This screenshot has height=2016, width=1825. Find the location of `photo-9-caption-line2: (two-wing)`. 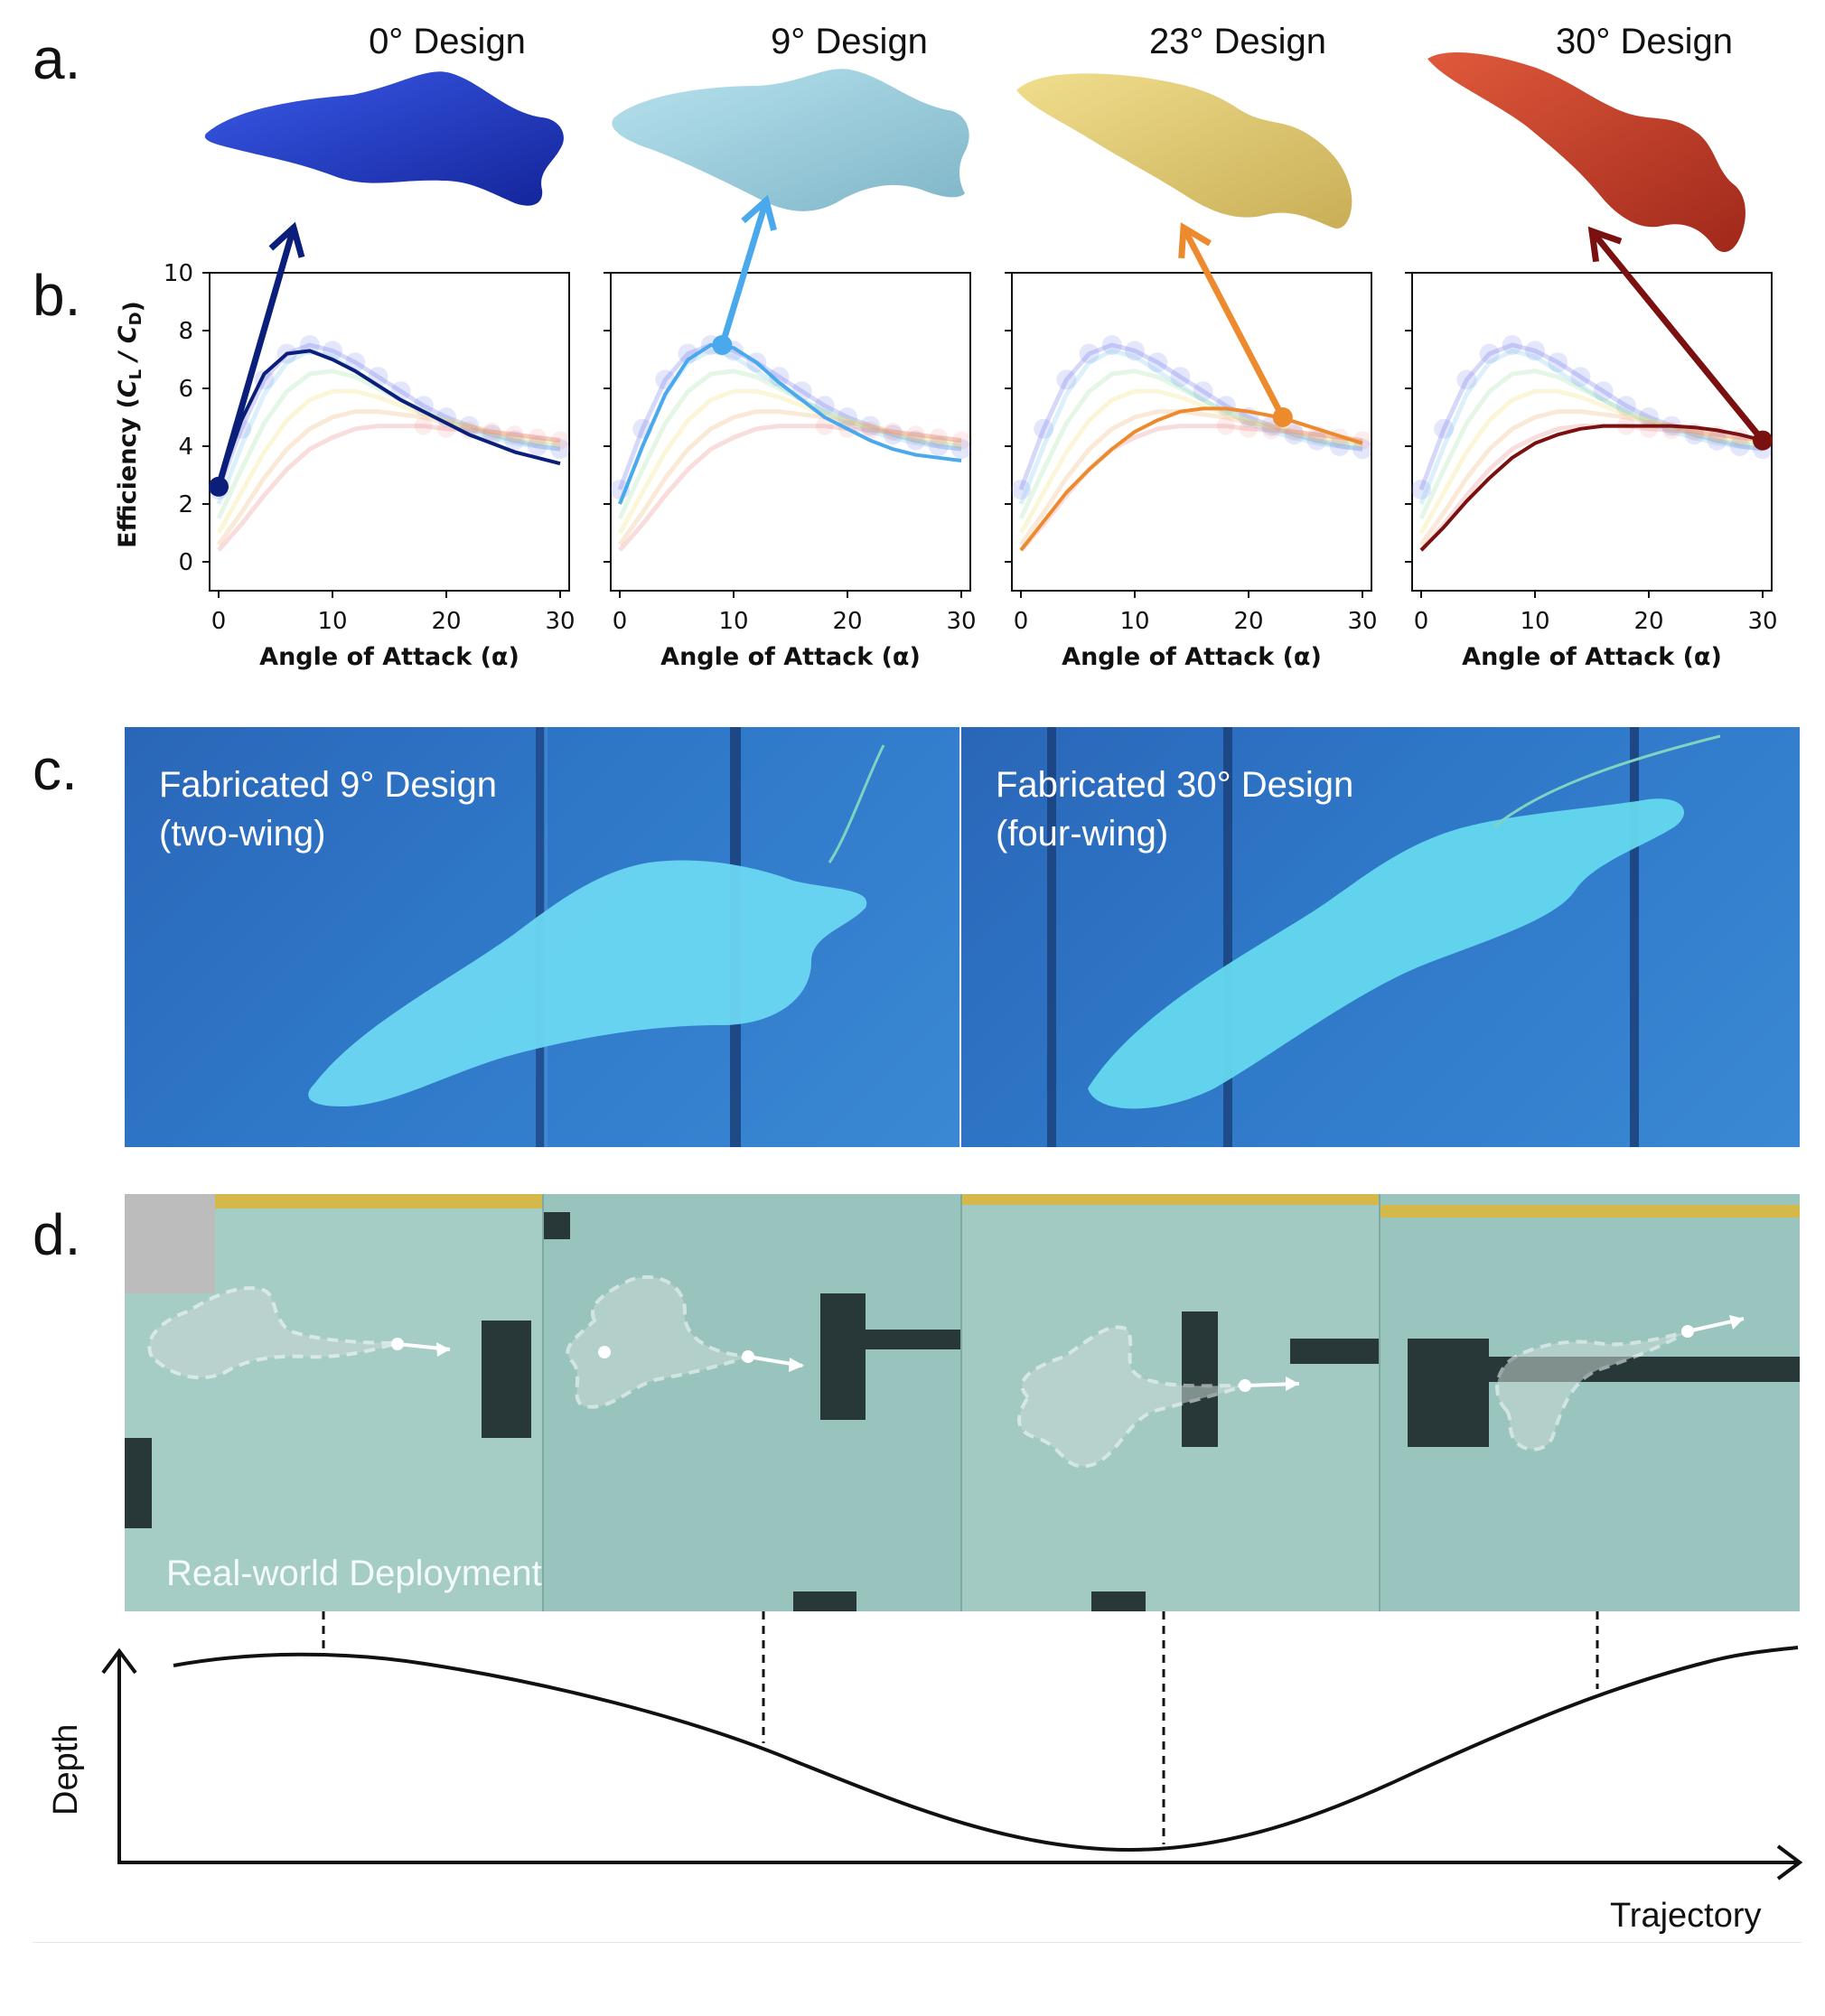

photo-9-caption-line2: (two-wing) is located at coordinates (242, 834).